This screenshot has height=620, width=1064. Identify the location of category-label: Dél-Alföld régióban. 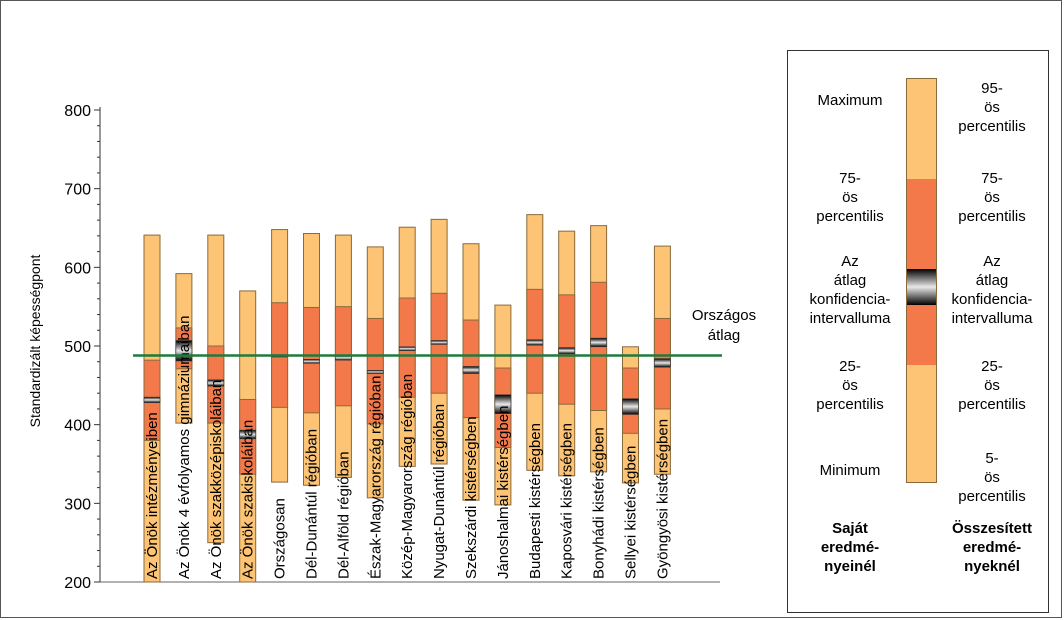
(343, 515).